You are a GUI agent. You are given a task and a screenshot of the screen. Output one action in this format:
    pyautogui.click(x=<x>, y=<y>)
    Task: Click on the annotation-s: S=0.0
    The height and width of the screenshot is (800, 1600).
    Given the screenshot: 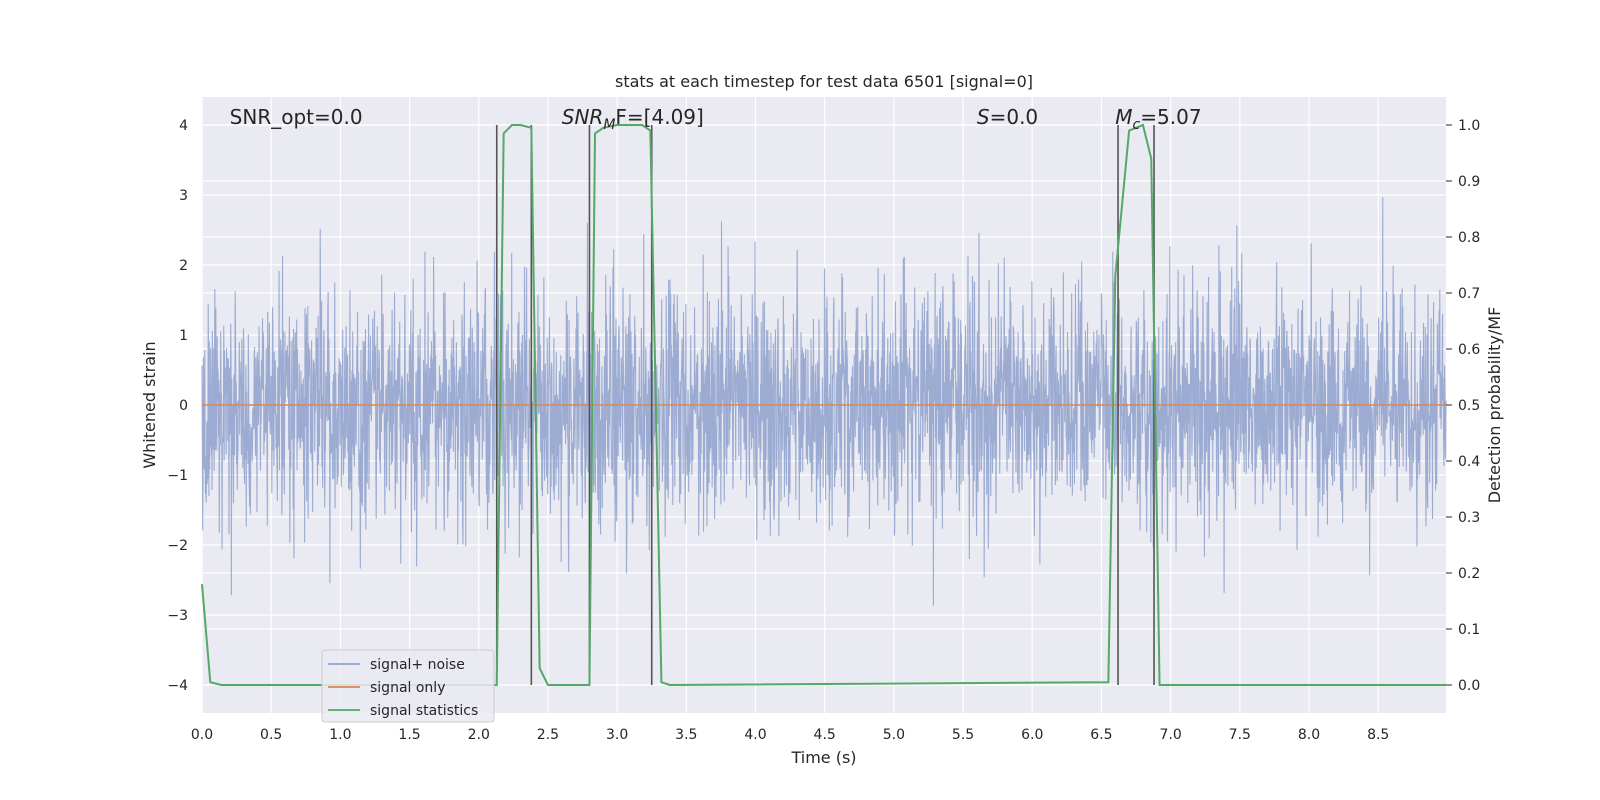 What is the action you would take?
    pyautogui.click(x=1007, y=117)
    